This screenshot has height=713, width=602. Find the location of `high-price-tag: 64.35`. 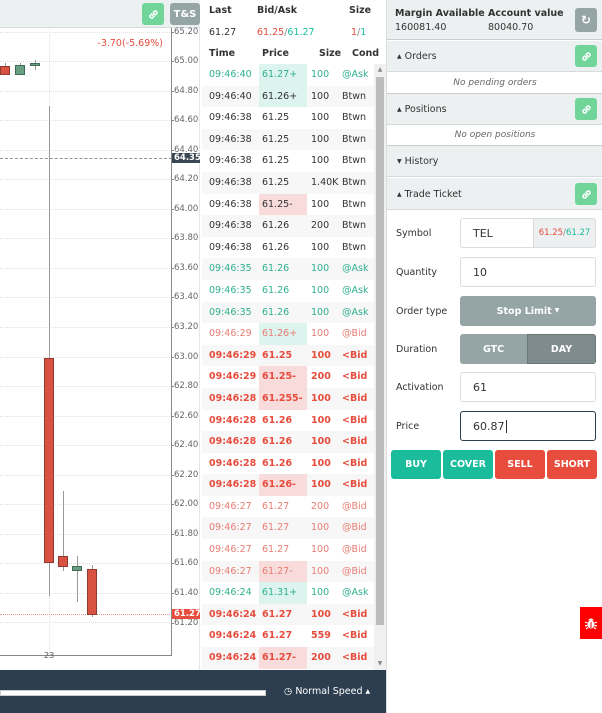

high-price-tag: 64.35 is located at coordinates (187, 158).